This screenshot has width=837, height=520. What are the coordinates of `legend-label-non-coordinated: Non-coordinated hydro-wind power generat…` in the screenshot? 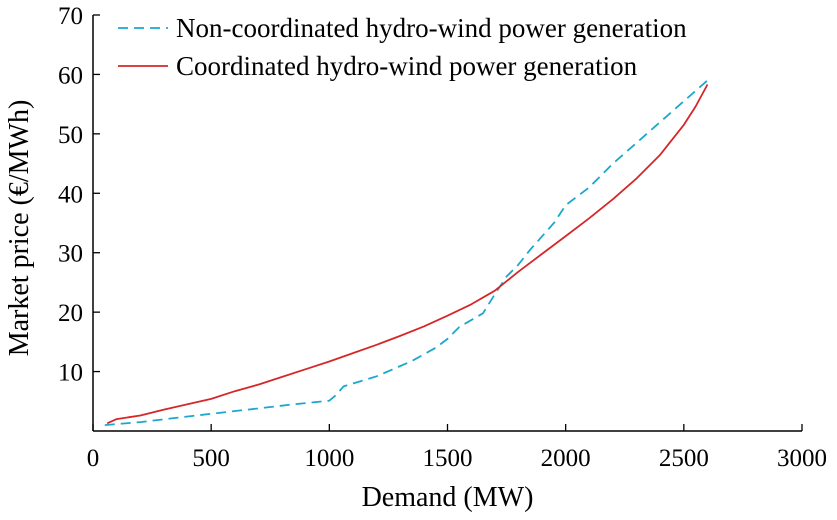 It's located at (431, 28).